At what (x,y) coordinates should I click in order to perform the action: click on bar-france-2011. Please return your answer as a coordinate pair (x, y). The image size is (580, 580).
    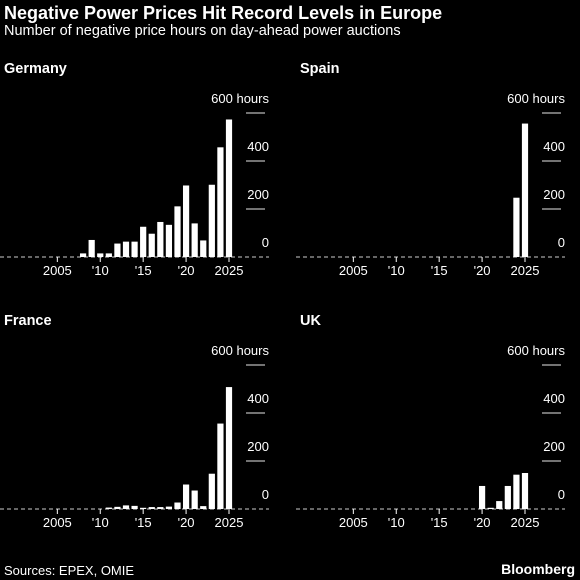
    Looking at the image, I should click on (108, 508).